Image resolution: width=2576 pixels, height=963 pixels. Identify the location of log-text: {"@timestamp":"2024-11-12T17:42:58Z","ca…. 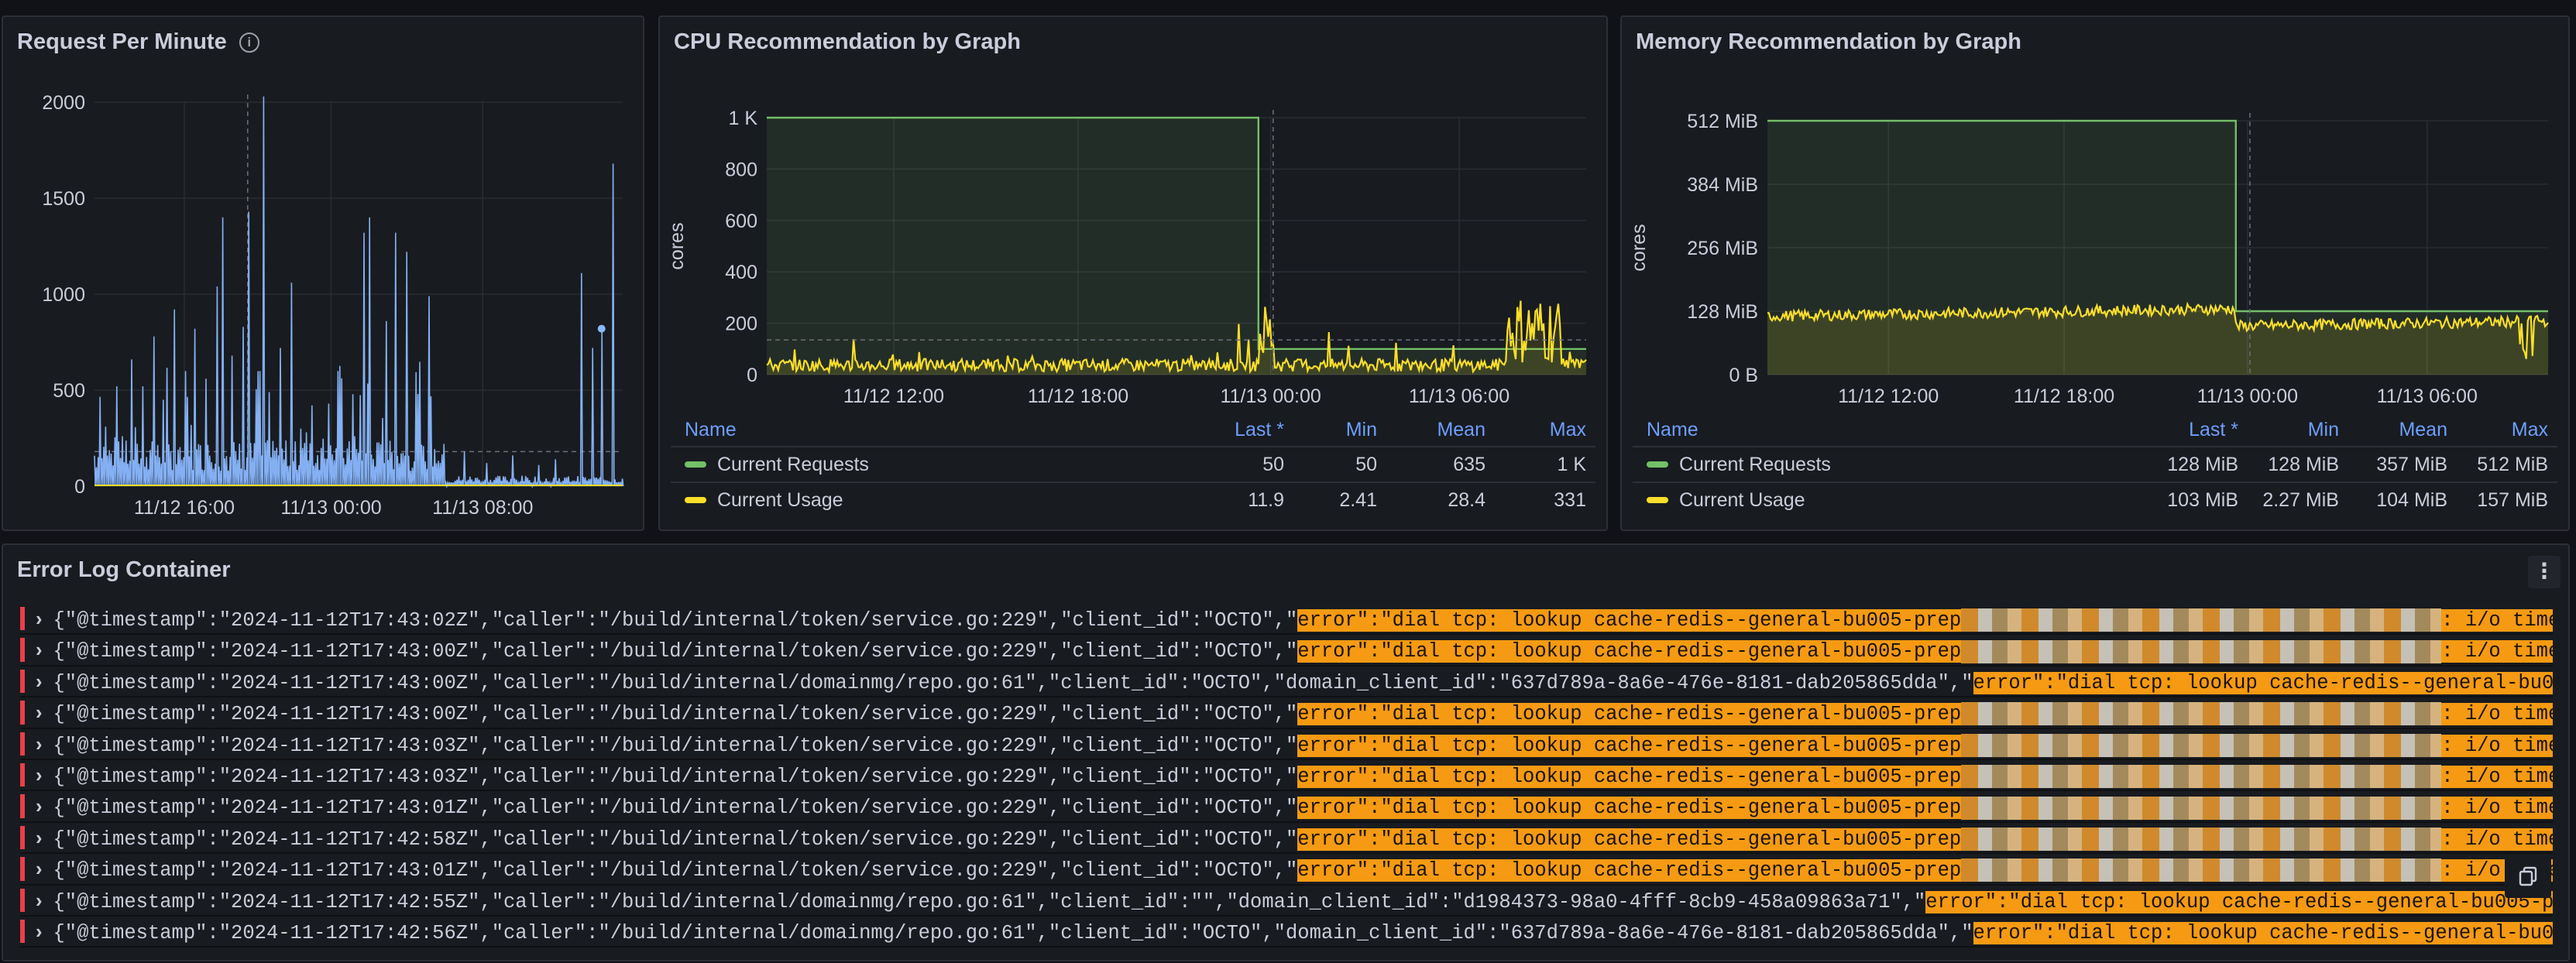
(675, 840).